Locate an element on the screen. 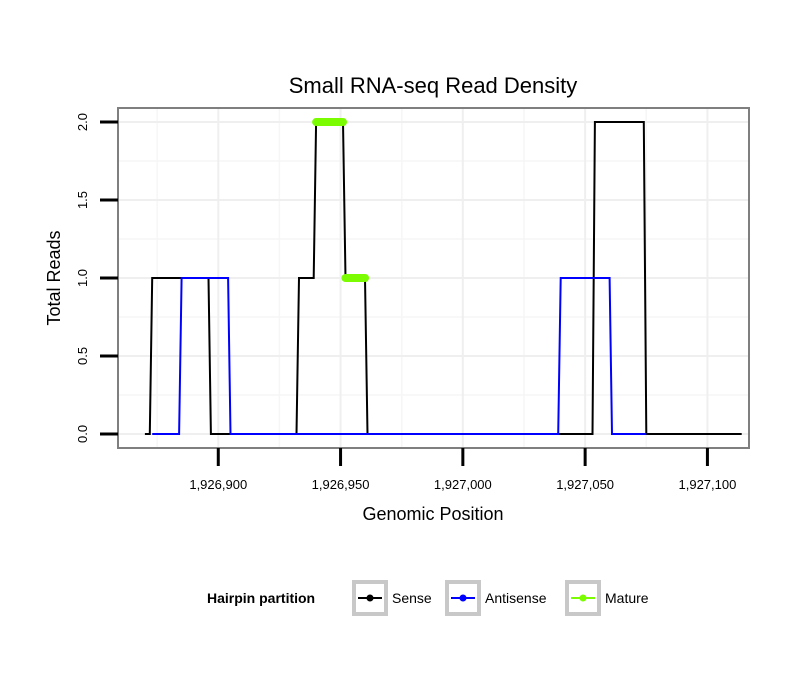 The image size is (810, 690). x-tick-label: 1,926,950 is located at coordinates (341, 484).